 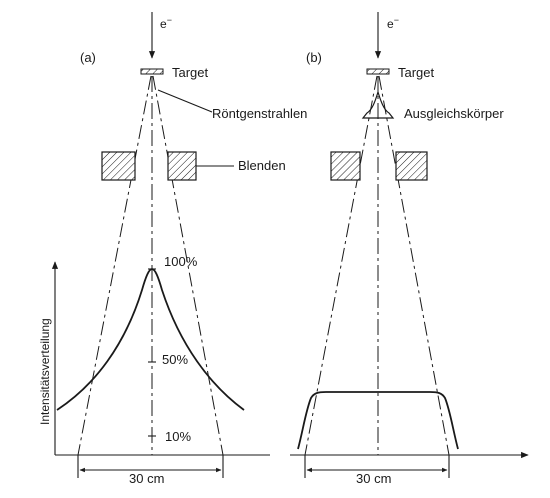 I want to click on intensity-curve-flat, so click(x=378, y=420).